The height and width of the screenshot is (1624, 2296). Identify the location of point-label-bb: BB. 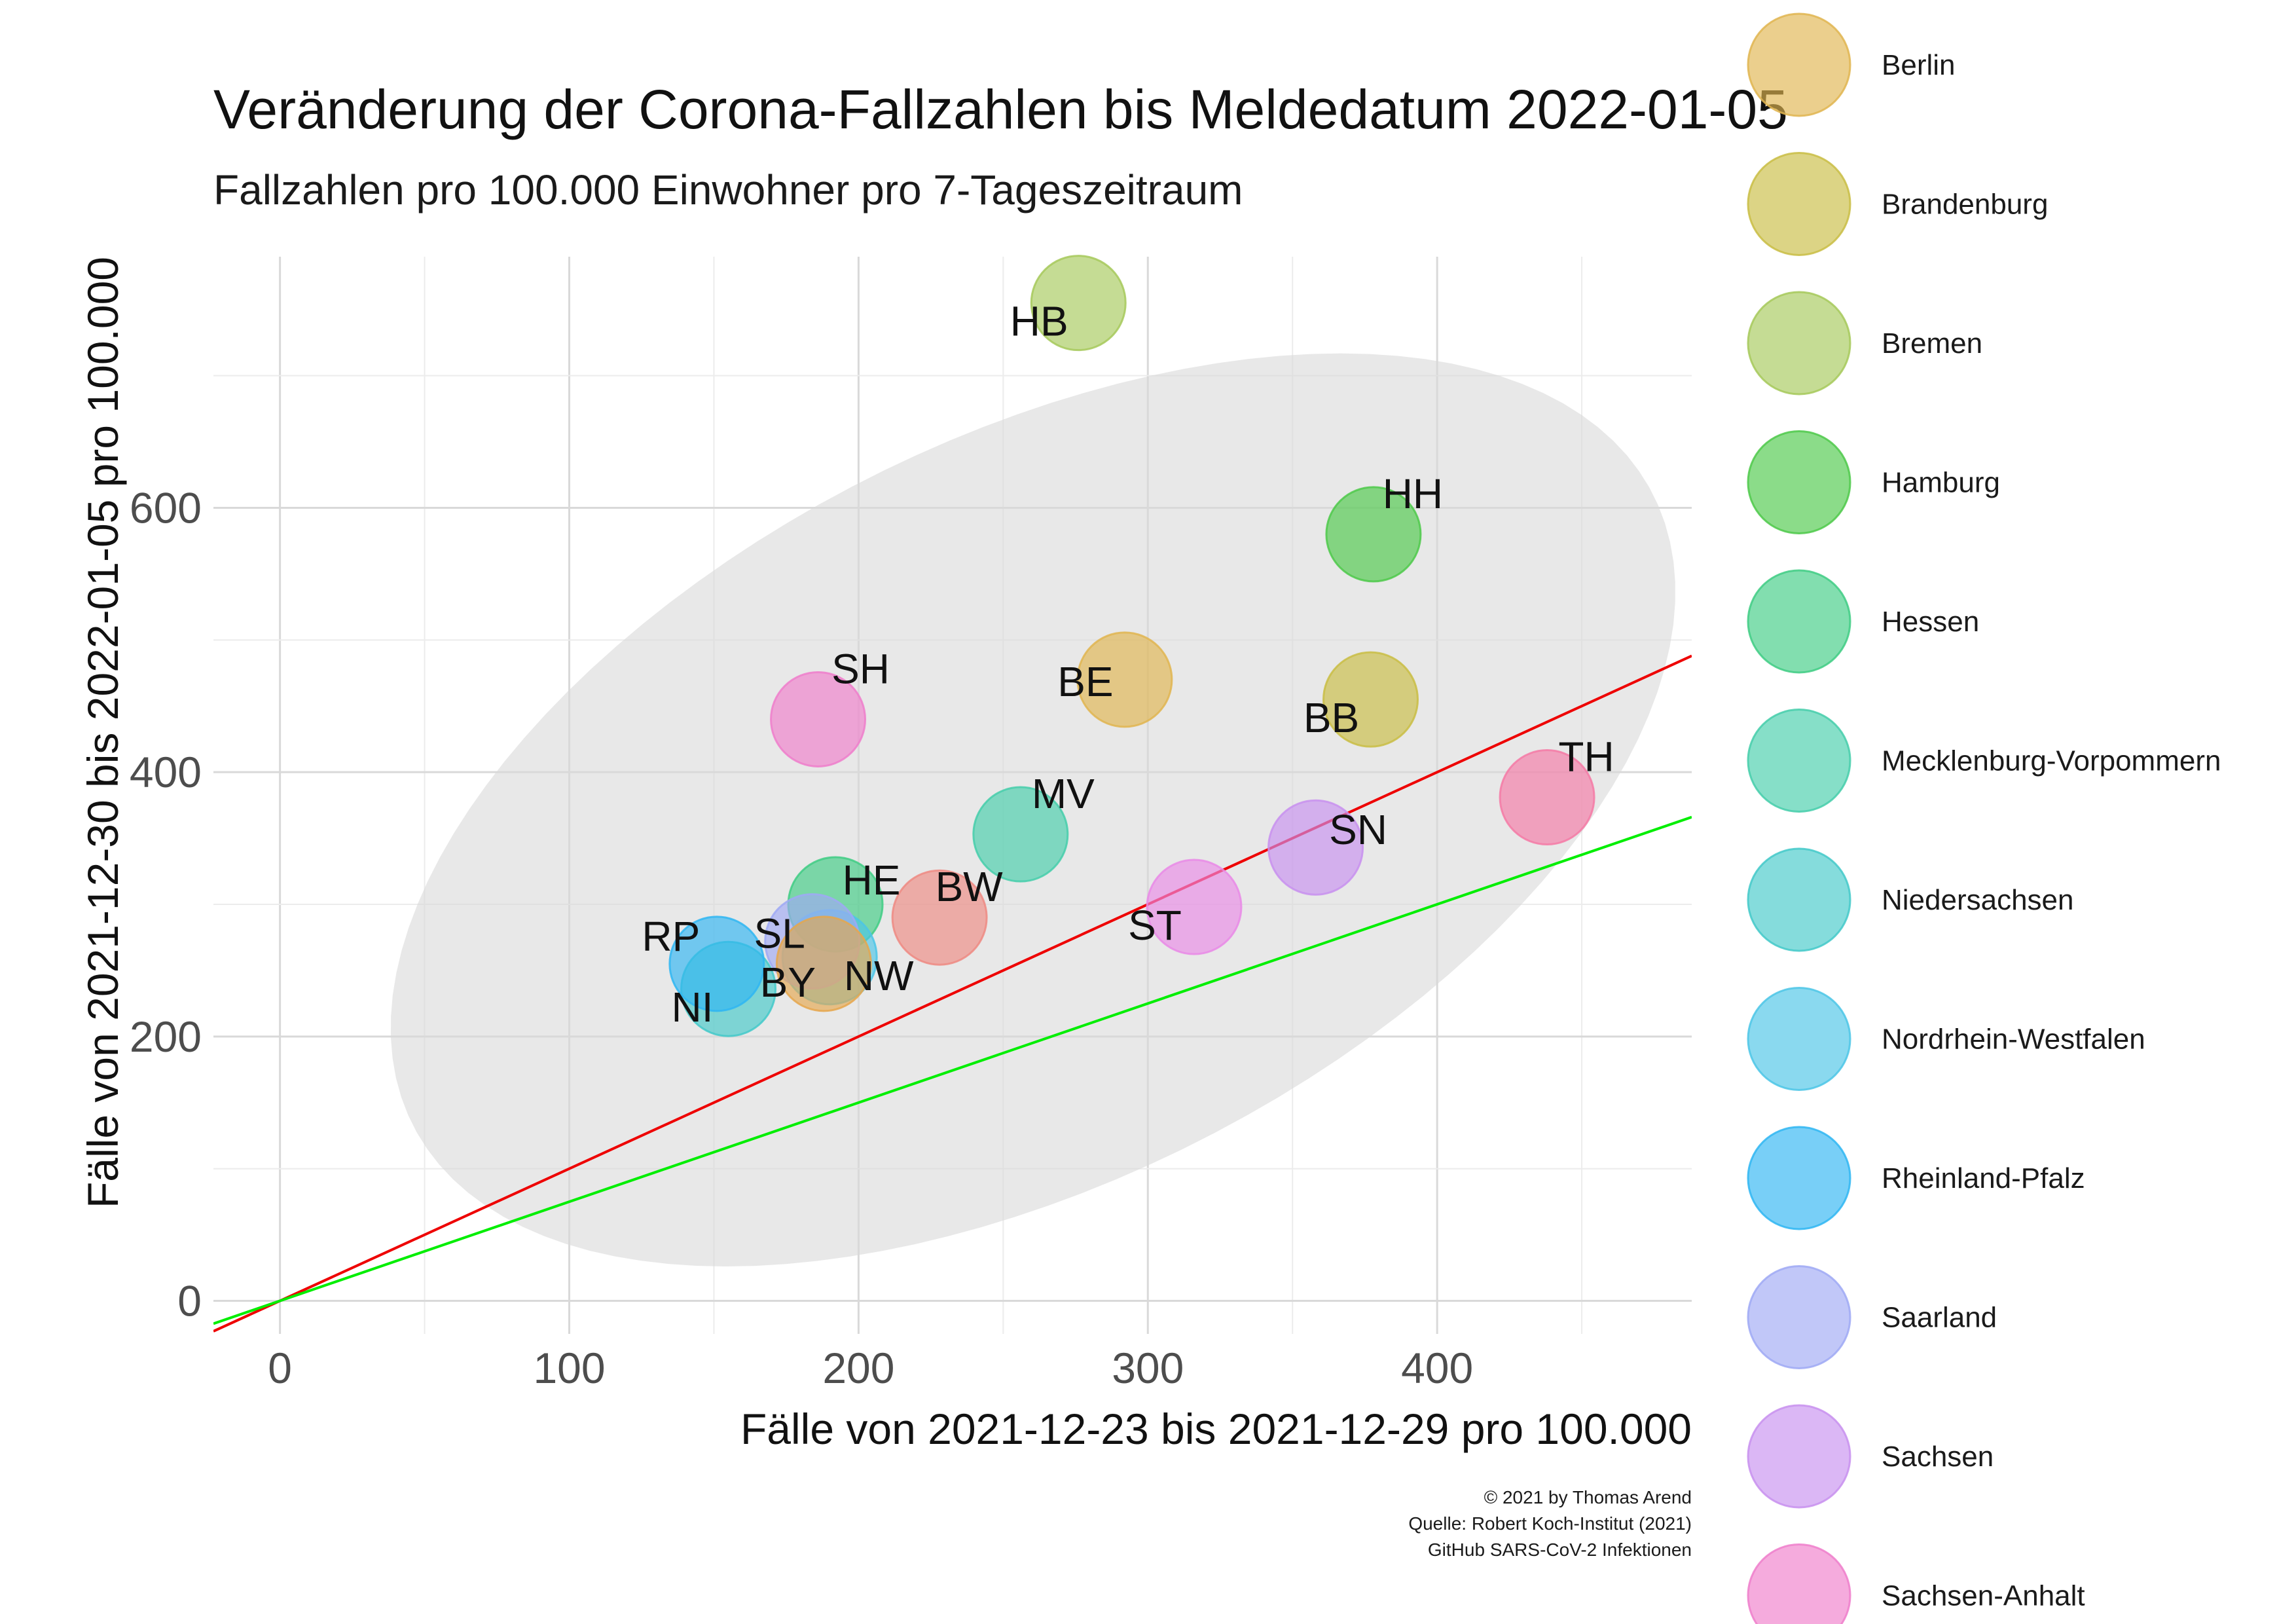
(1331, 717).